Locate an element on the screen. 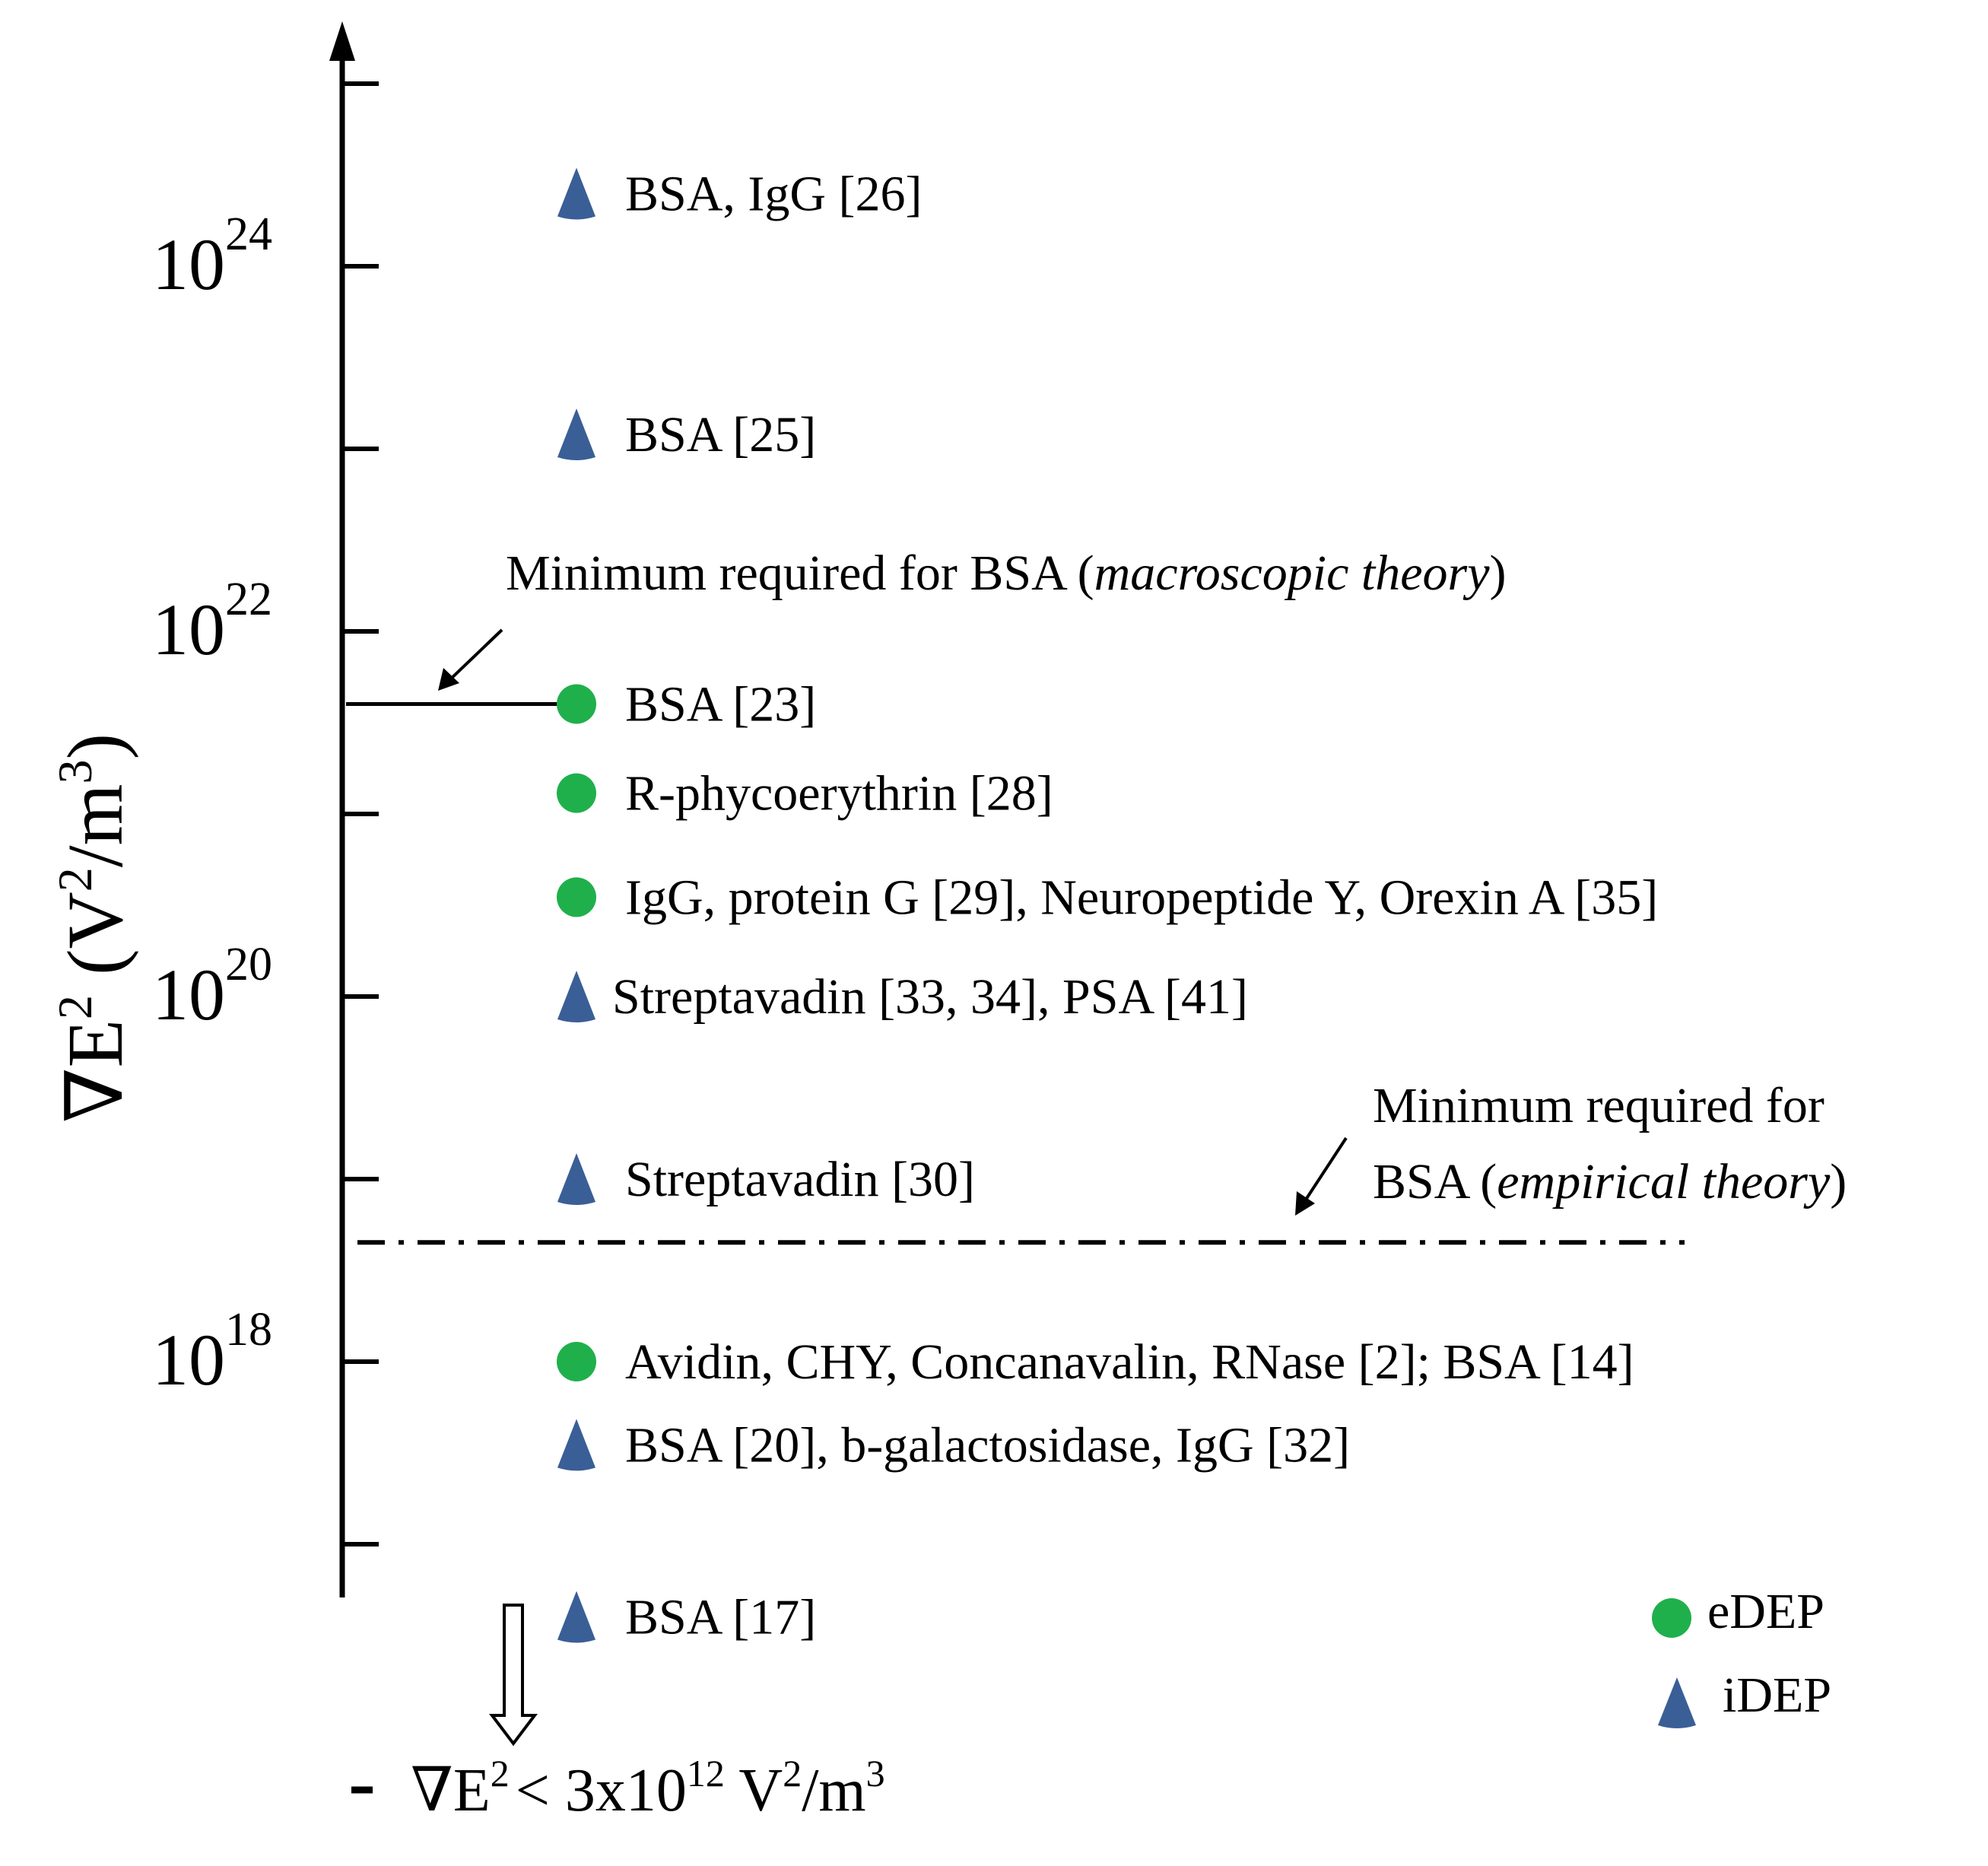  tick-label-20: 1020 is located at coordinates (212, 987).